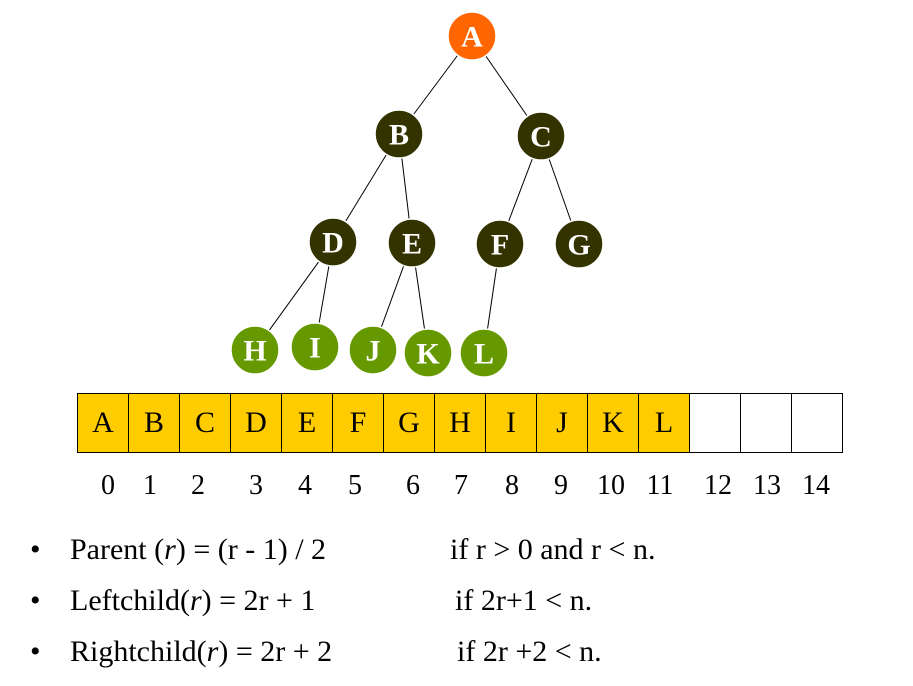 The height and width of the screenshot is (686, 913). I want to click on tree-node-k: K, so click(428, 353).